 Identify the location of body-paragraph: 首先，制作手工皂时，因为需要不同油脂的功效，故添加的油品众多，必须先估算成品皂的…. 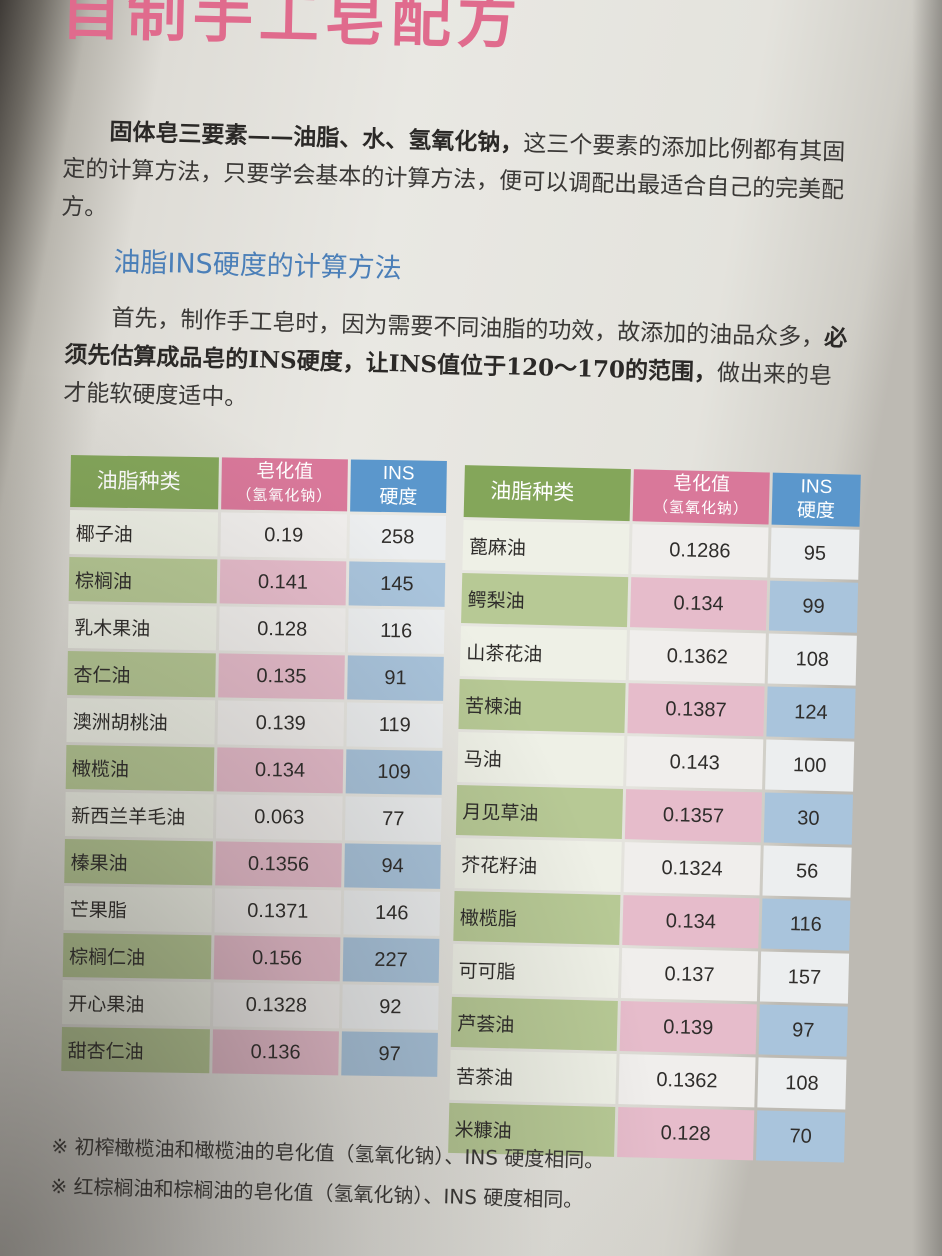
(459, 366).